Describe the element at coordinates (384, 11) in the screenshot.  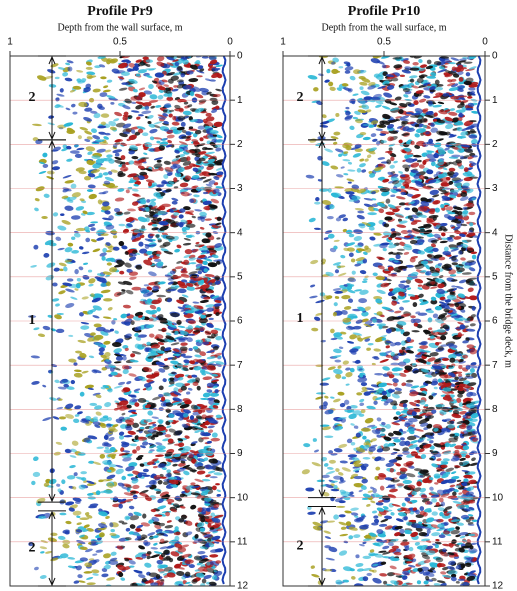
I see `panel-title: Profile Pr10` at that location.